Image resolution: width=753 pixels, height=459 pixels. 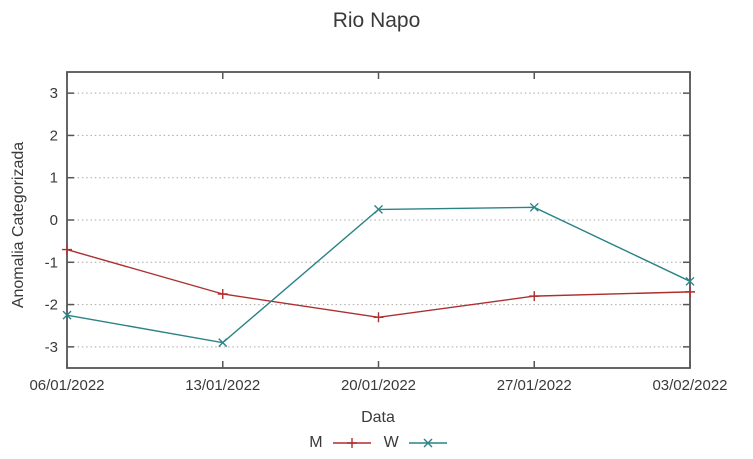 What do you see at coordinates (316, 442) in the screenshot?
I see `legend-label-M: M` at bounding box center [316, 442].